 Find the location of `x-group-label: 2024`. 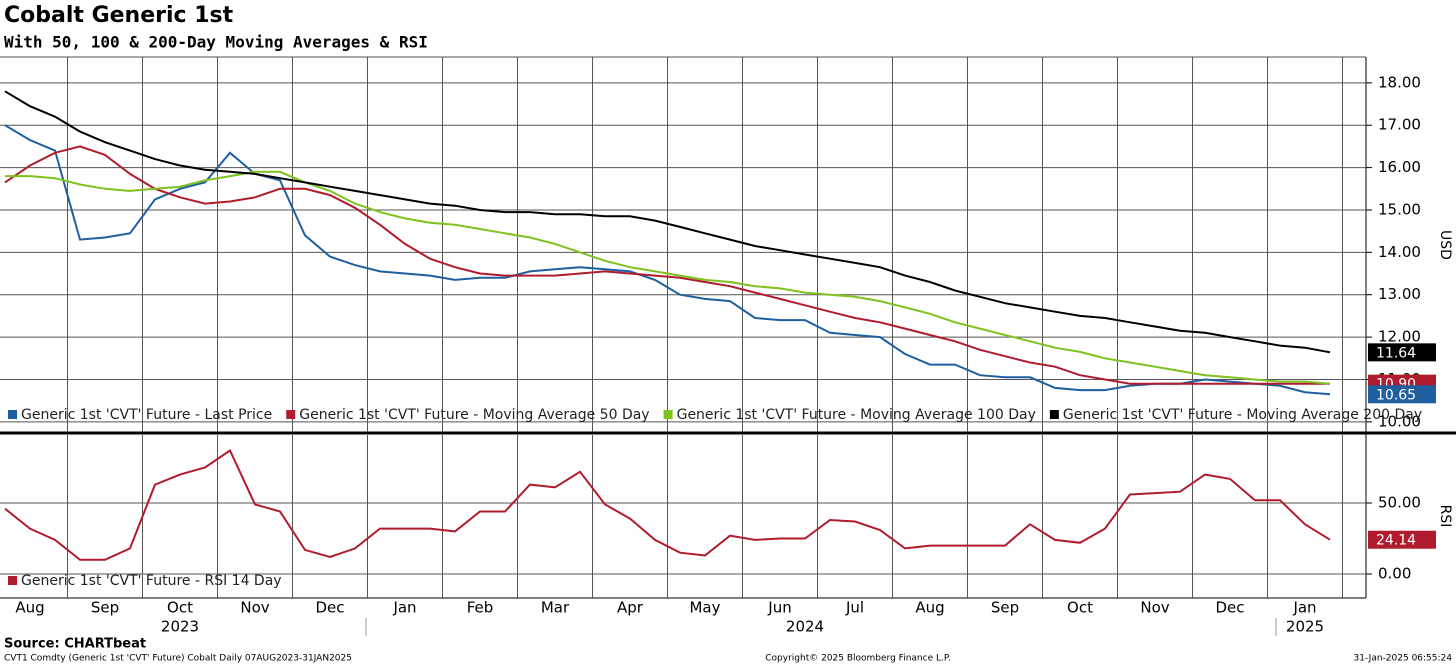

x-group-label: 2024 is located at coordinates (805, 627).